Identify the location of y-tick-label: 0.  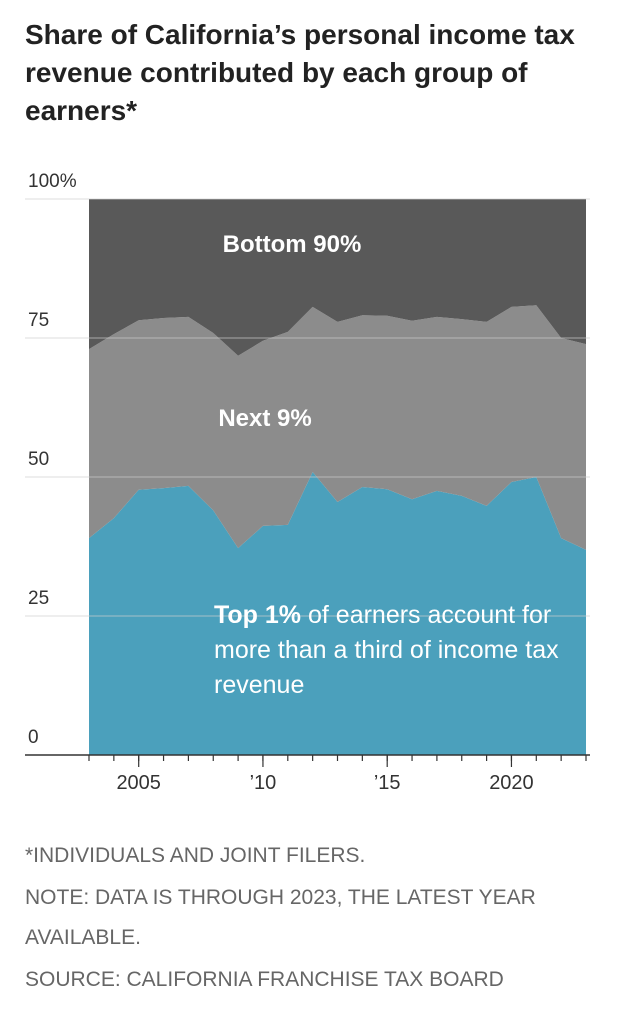
(33, 737).